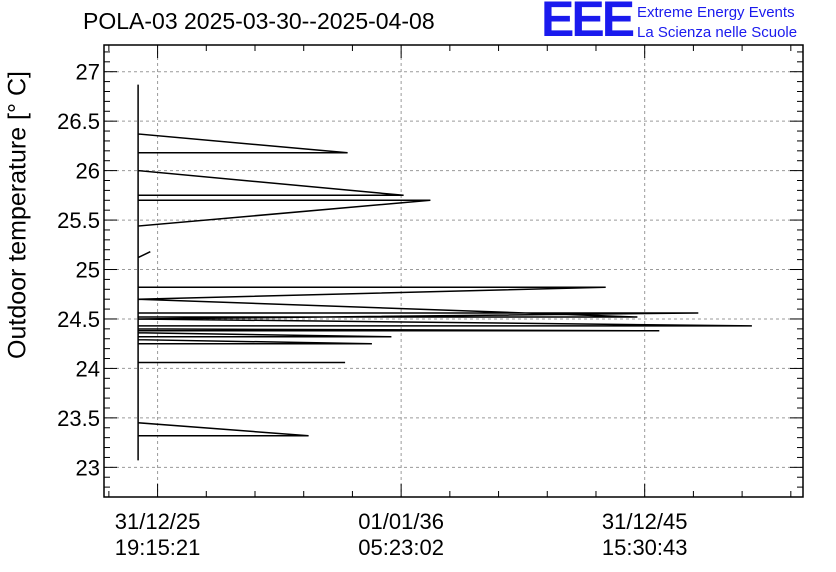 Image resolution: width=836 pixels, height=572 pixels. I want to click on y-tick-label: 26.5, so click(78, 121).